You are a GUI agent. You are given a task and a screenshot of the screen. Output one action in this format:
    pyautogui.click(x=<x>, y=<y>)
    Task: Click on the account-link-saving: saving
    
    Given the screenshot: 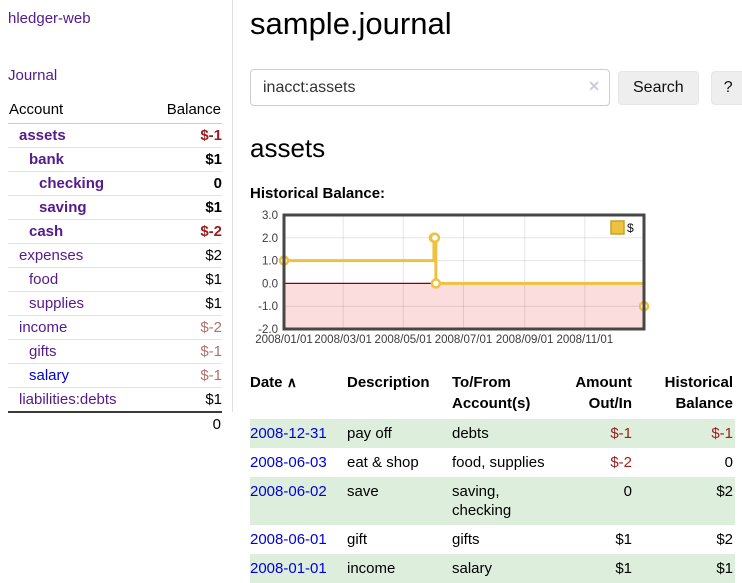 What is the action you would take?
    pyautogui.click(x=63, y=207)
    